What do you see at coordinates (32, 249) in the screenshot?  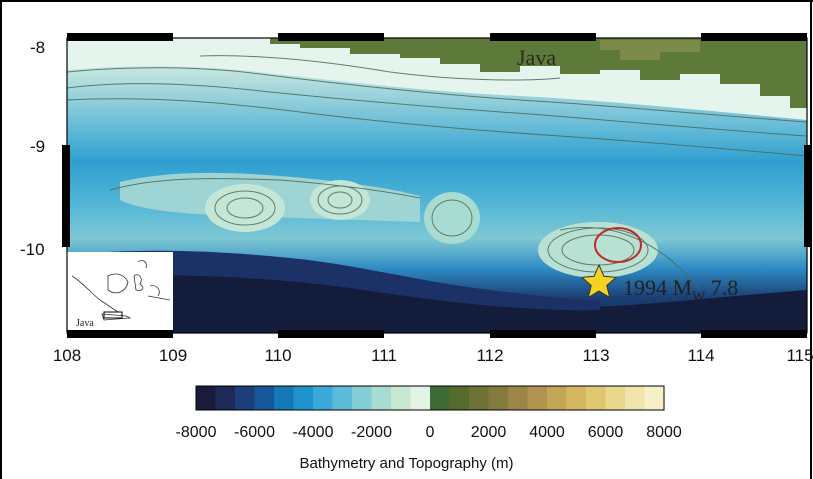 I see `y-tick-label: -10` at bounding box center [32, 249].